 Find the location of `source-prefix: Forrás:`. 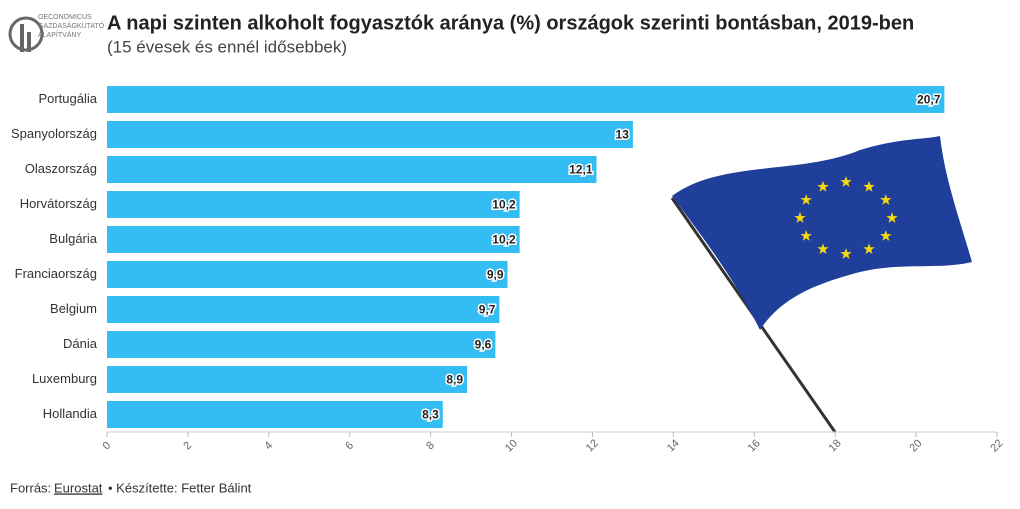

source-prefix: Forrás: is located at coordinates (30, 487).